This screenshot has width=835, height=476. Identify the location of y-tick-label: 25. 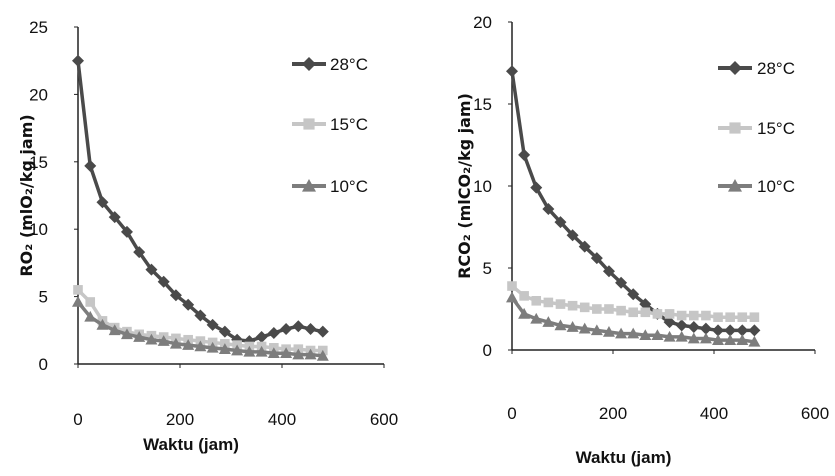
(38, 27).